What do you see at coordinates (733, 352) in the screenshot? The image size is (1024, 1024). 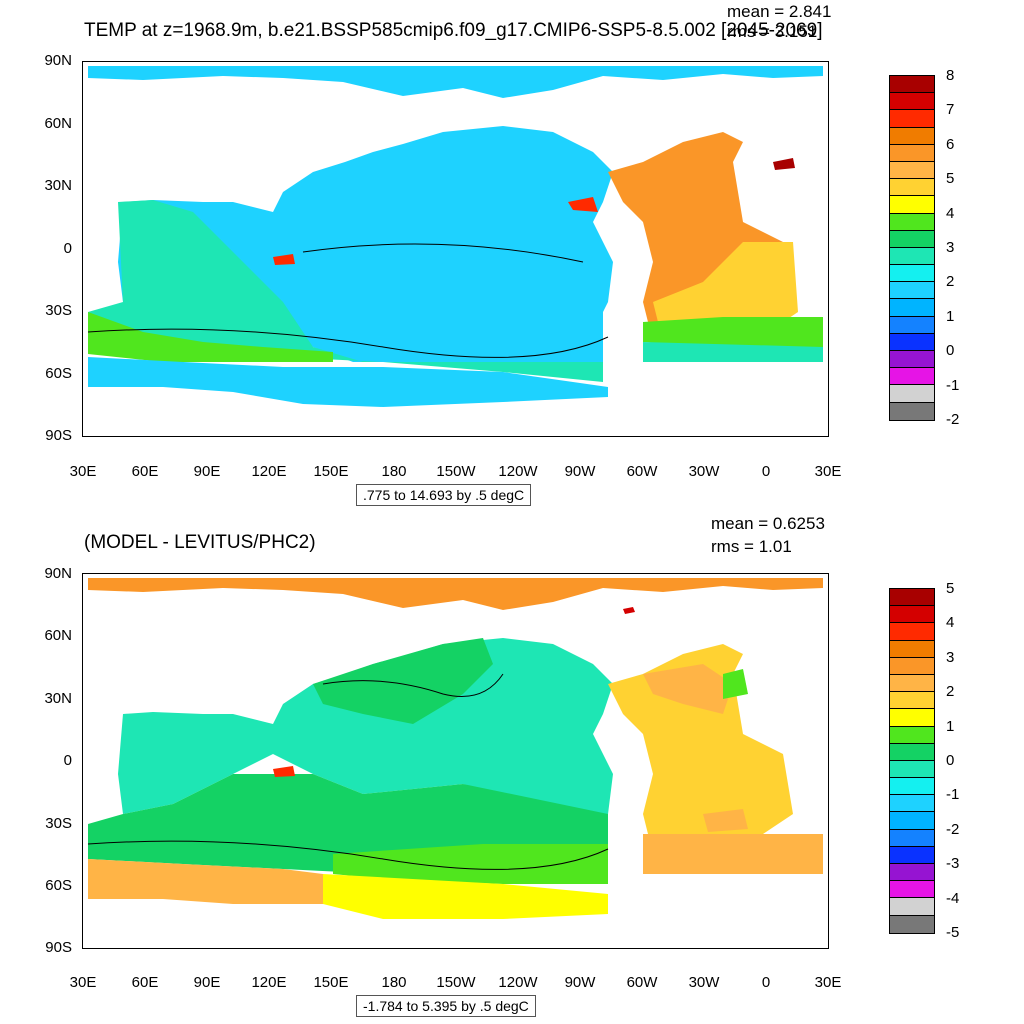 I see `atlantic-teal` at bounding box center [733, 352].